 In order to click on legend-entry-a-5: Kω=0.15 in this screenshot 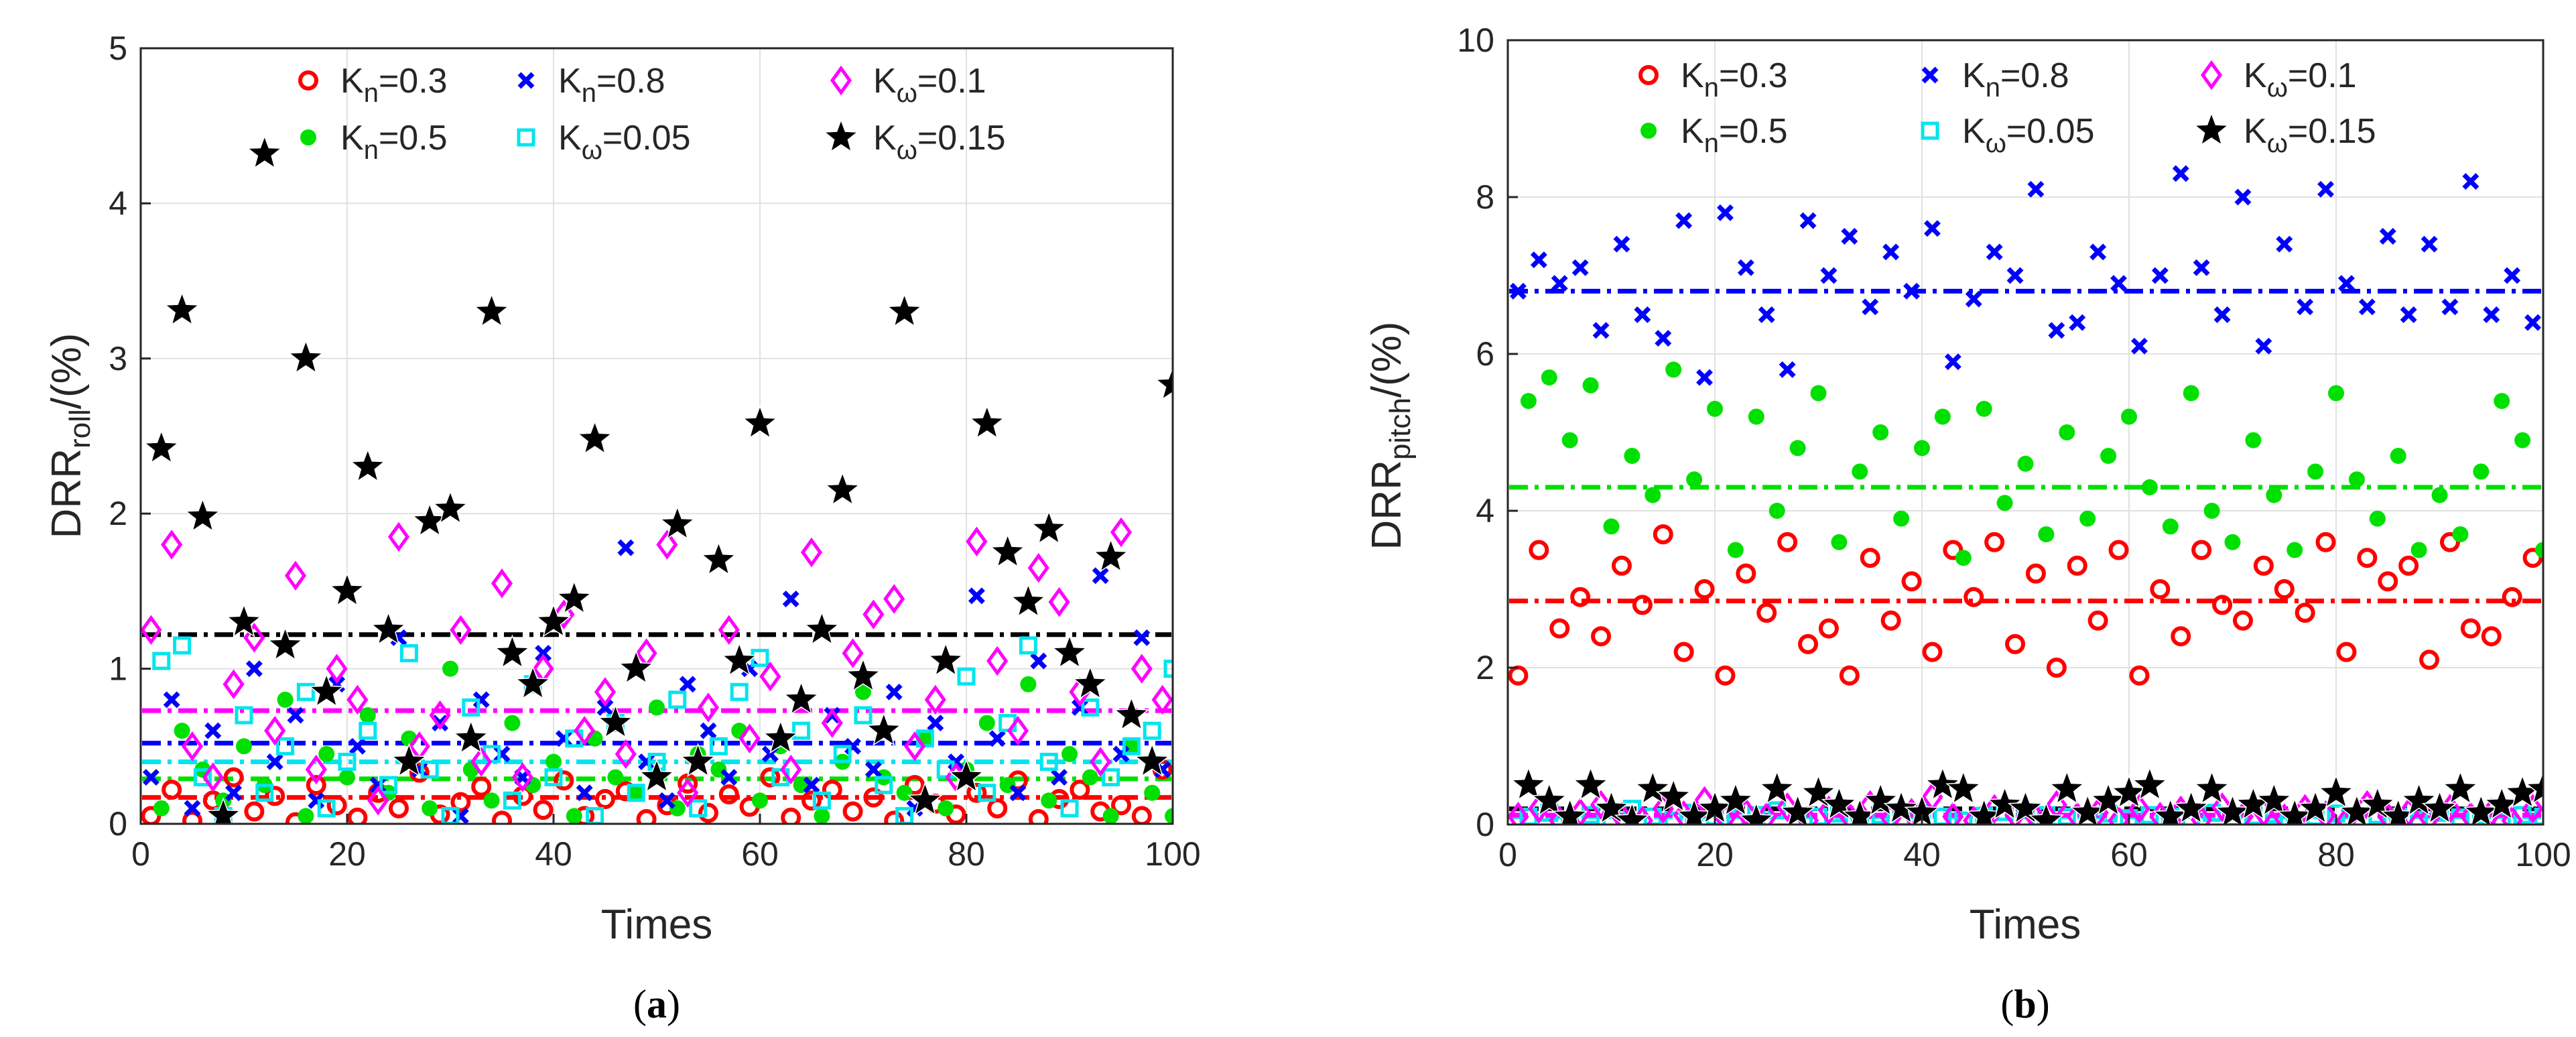, I will do `click(914, 141)`.